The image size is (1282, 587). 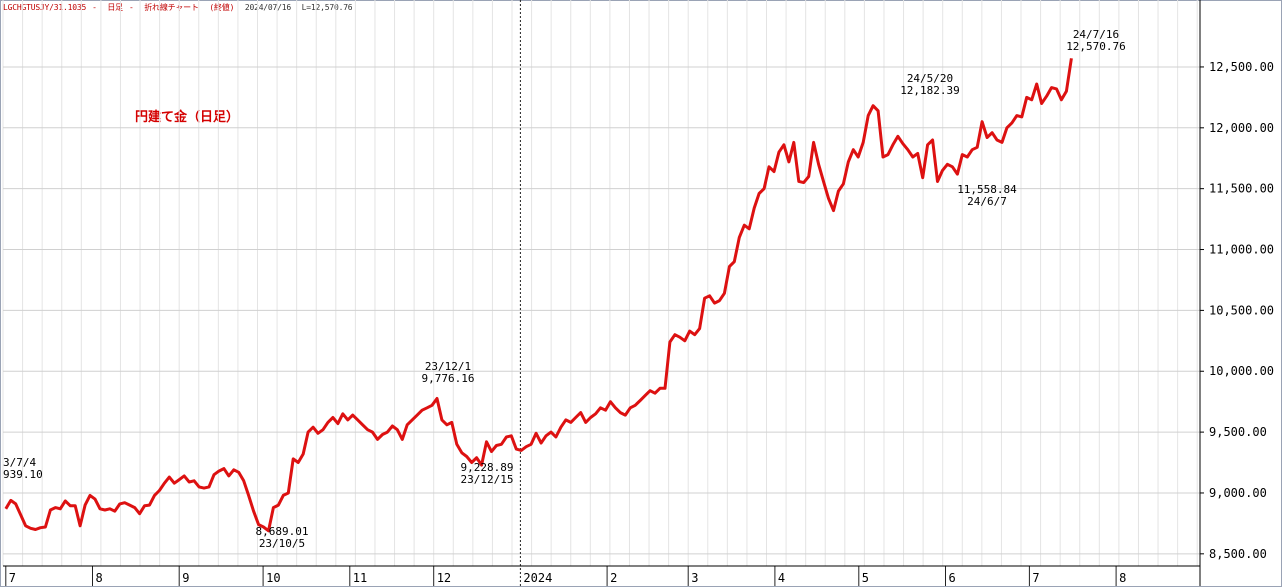 I want to click on x-tick-label: 12, so click(x=444, y=578).